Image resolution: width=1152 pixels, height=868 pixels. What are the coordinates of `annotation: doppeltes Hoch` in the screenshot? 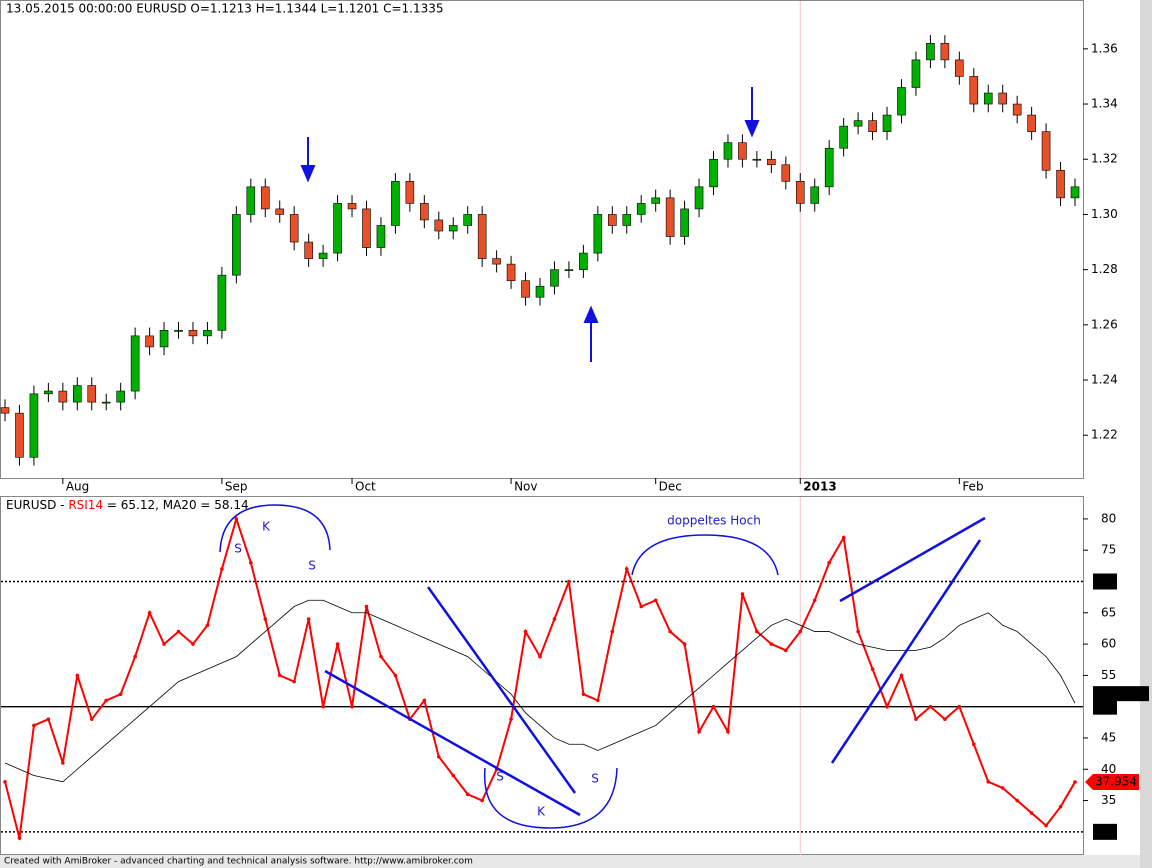 It's located at (714, 521).